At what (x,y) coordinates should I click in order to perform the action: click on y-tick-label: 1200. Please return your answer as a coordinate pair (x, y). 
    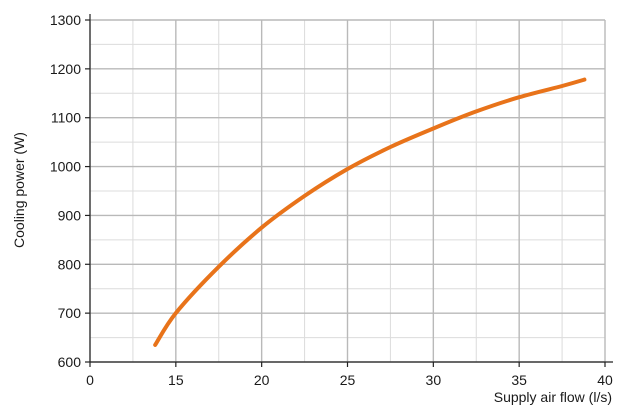
    Looking at the image, I should click on (65, 69).